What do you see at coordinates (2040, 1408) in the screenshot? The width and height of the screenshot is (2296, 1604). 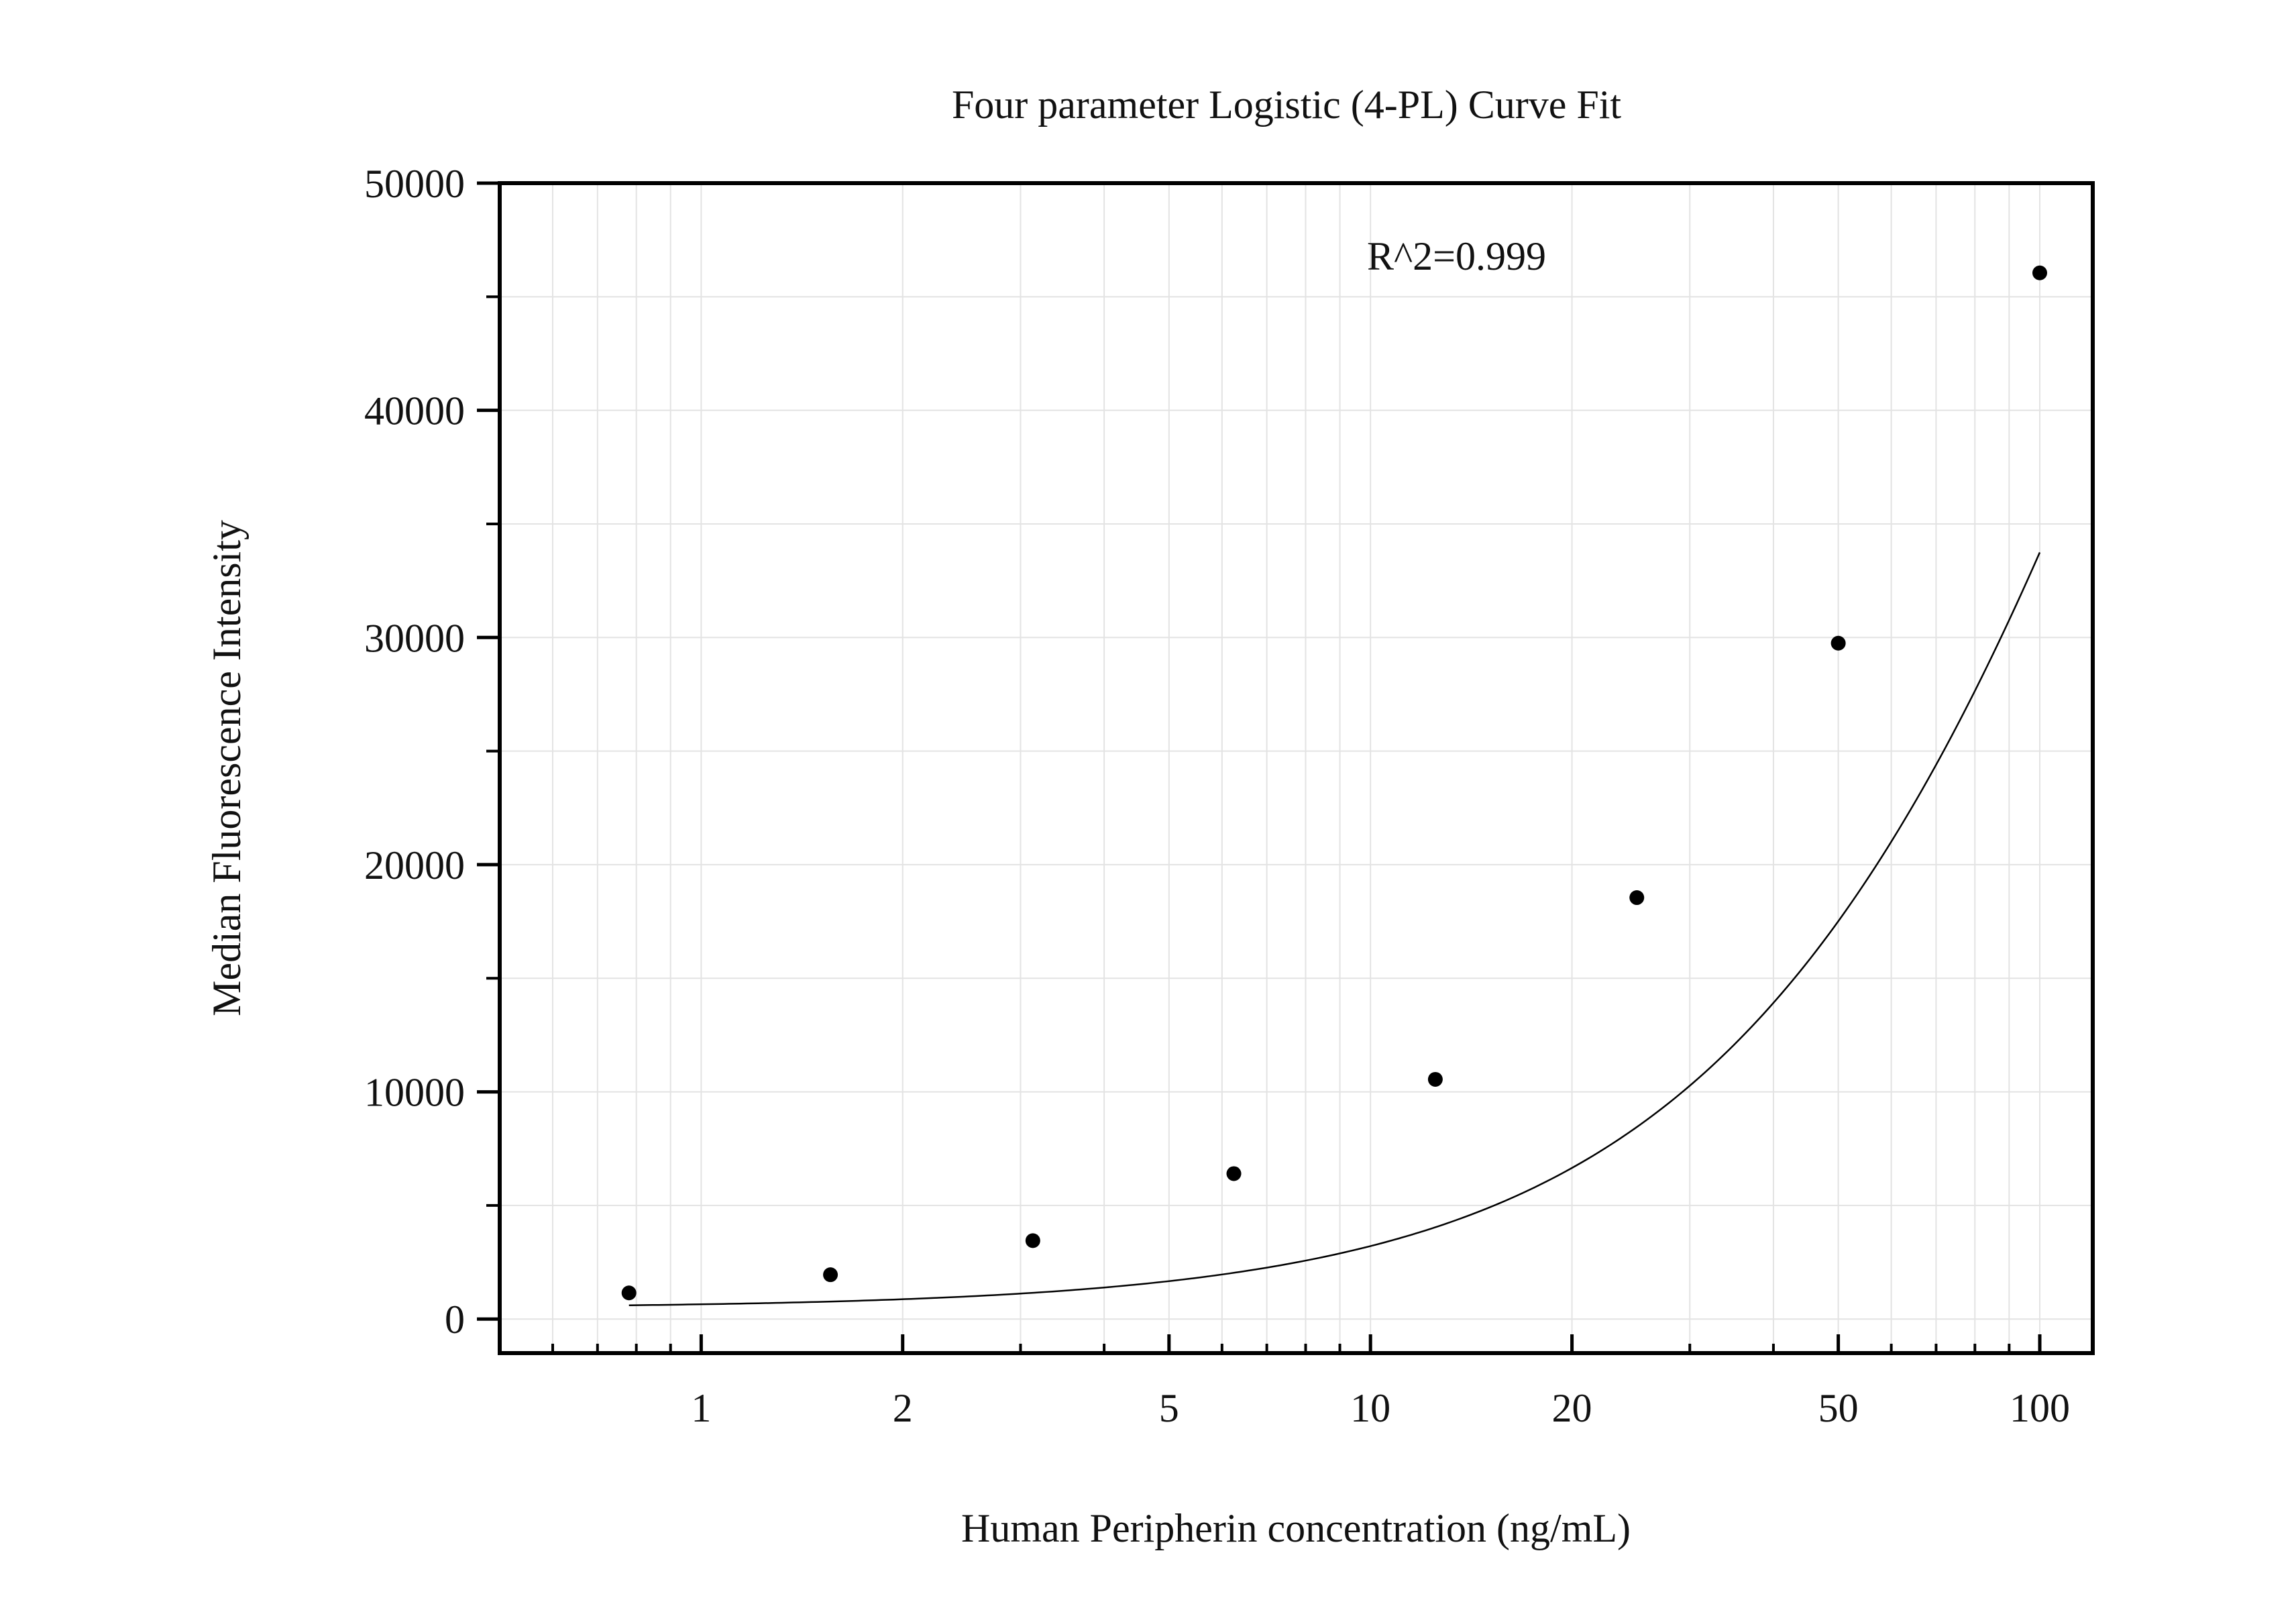 I see `x-tick-label: 100` at bounding box center [2040, 1408].